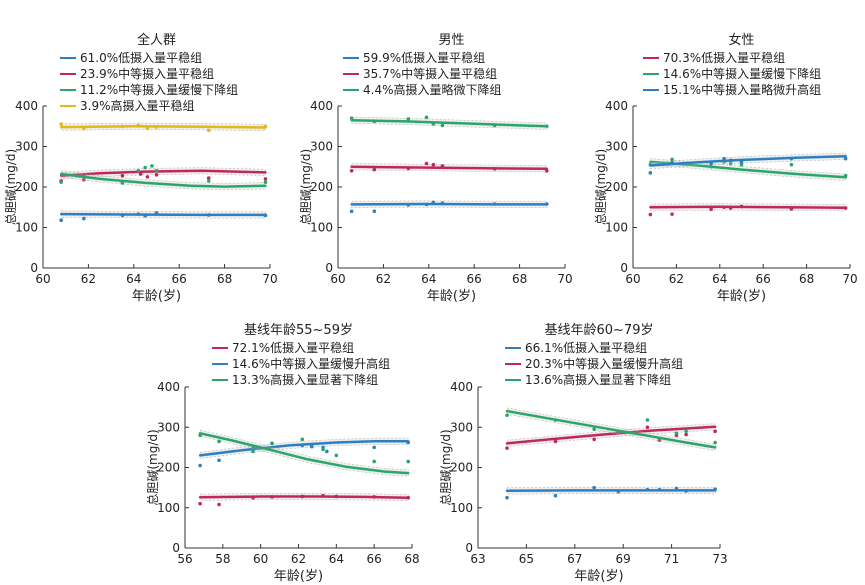  What do you see at coordinates (222, 559) in the screenshot?
I see `x-tick-label: 58` at bounding box center [222, 559].